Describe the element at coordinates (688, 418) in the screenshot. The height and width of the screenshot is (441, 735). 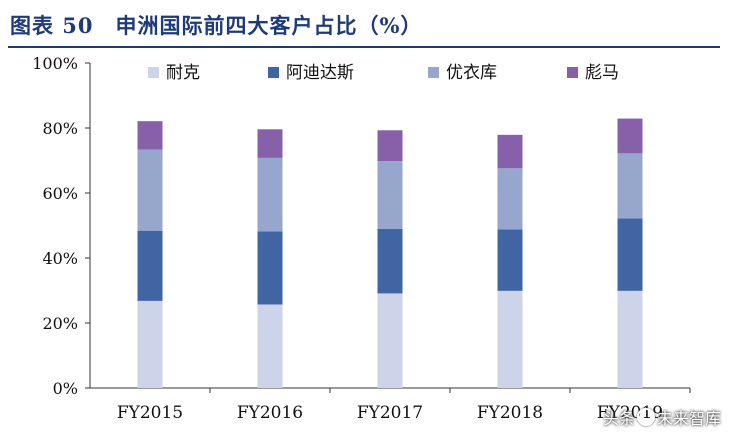
I see `watermark-right: 未来智库` at that location.